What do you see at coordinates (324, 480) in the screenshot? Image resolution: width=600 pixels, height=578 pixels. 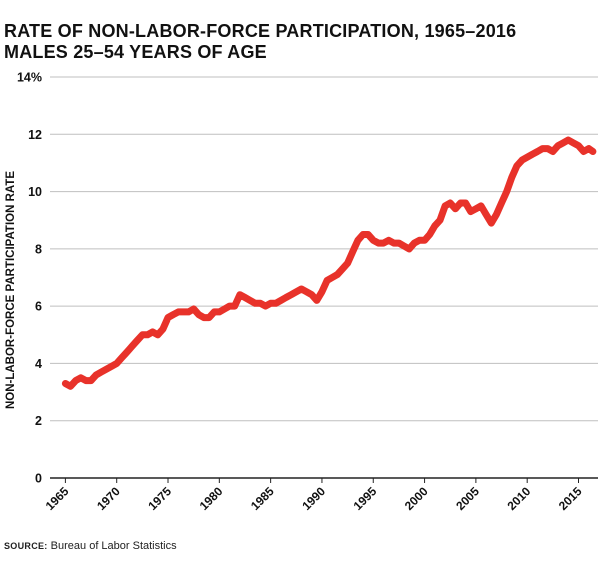 I see `x-axis` at bounding box center [324, 480].